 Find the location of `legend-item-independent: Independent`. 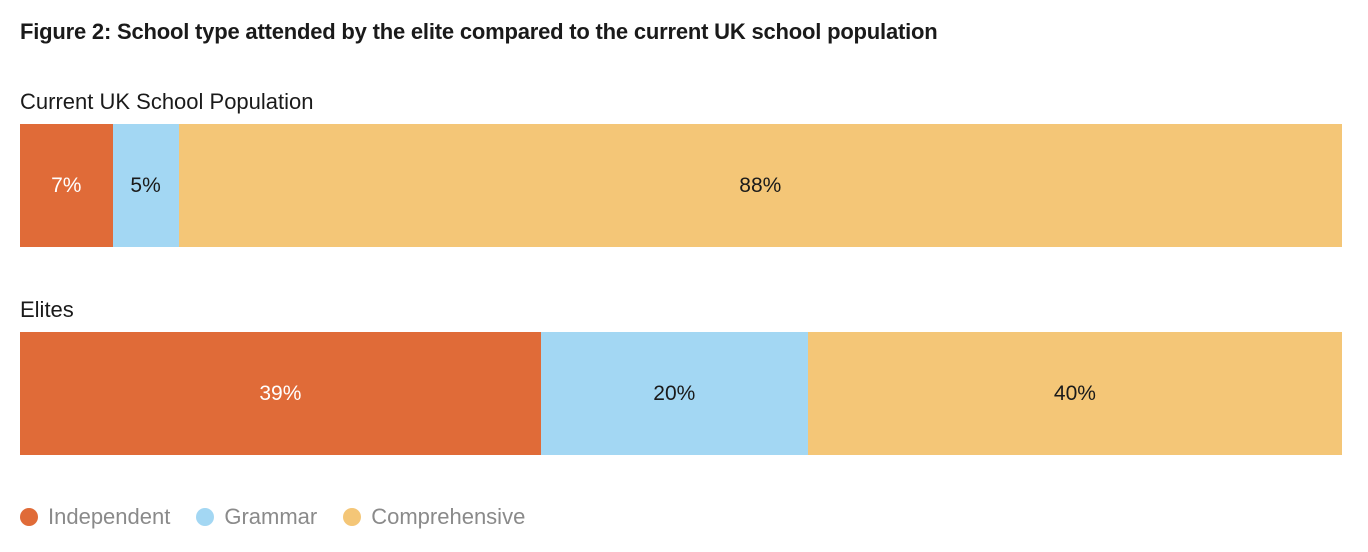

legend-item-independent: Independent is located at coordinates (95, 517).